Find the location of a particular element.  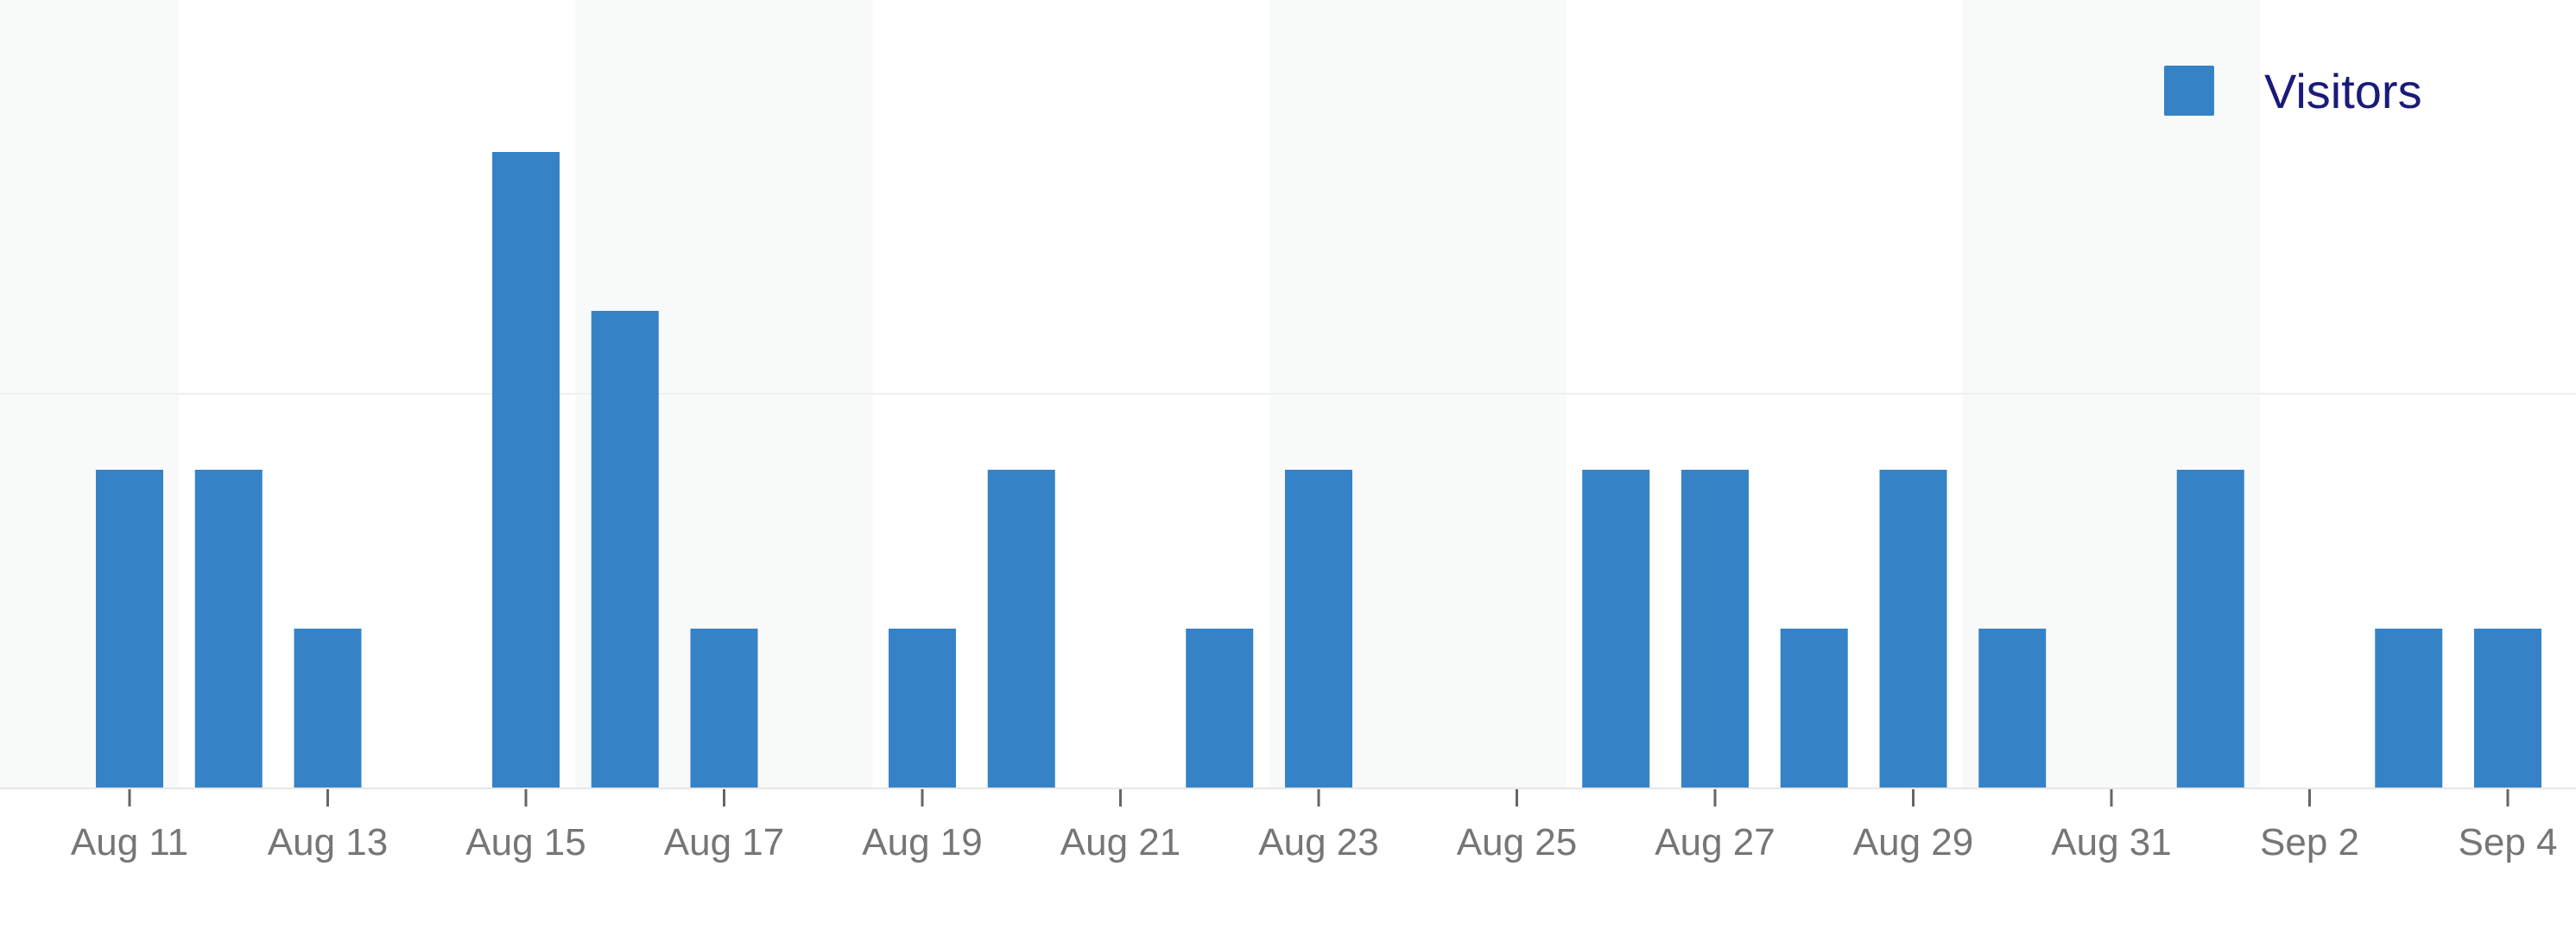

x-tick-label: Aug 29 is located at coordinates (1913, 842).